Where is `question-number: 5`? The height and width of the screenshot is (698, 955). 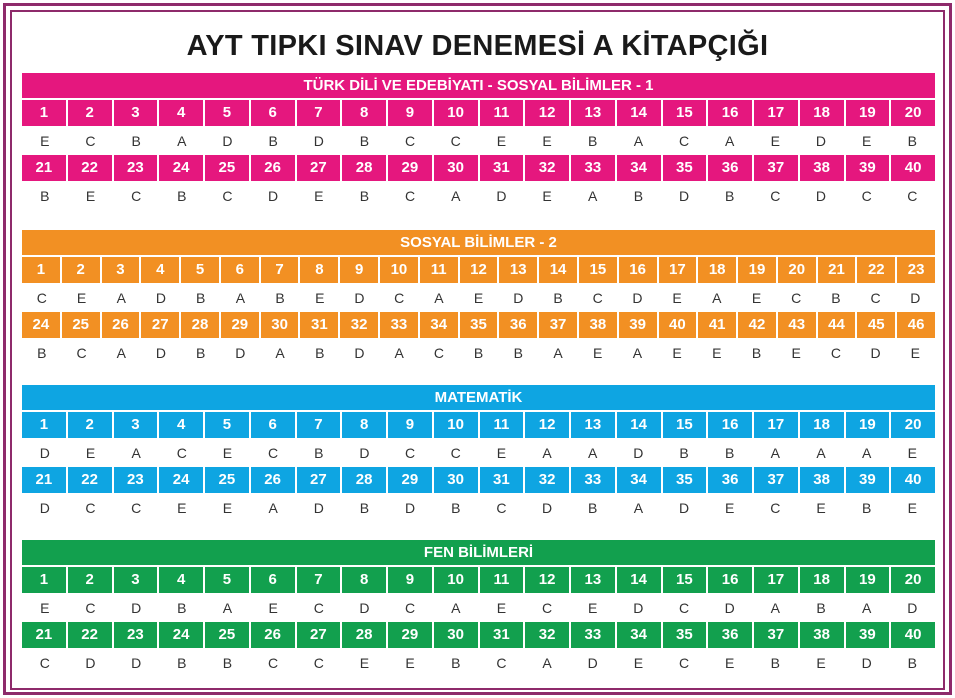
question-number: 5 is located at coordinates (226, 113).